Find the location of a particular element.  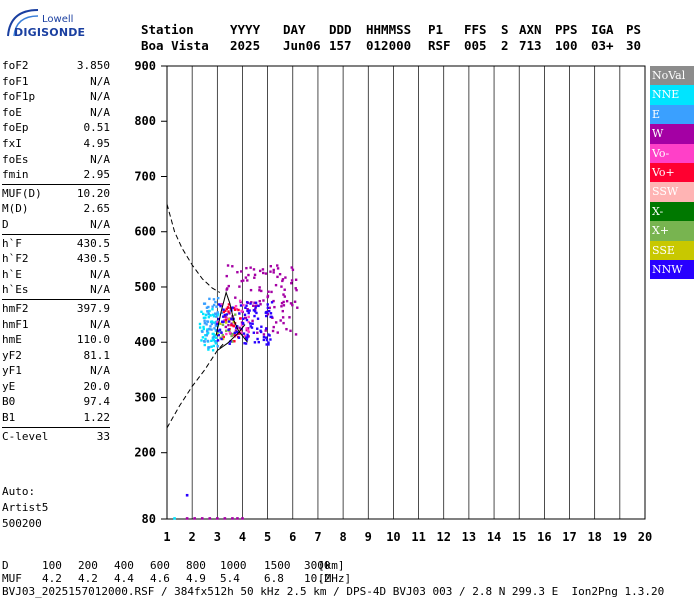

parameter-row: foEs N/A is located at coordinates (56, 160).